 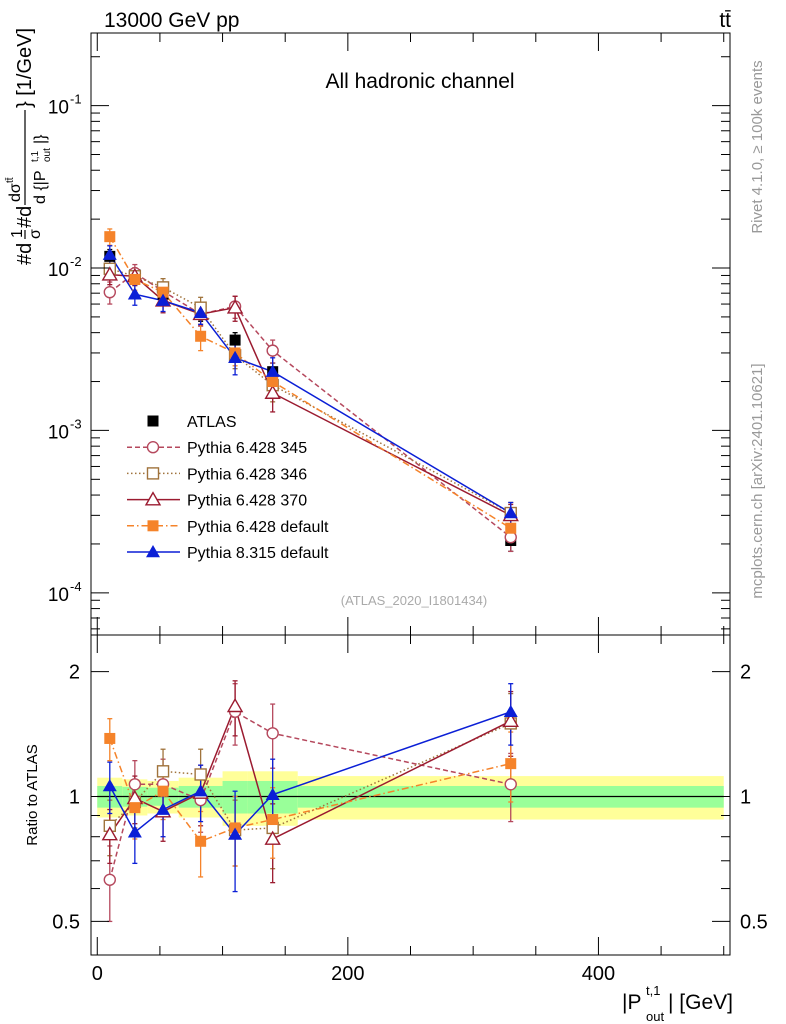 I want to click on energy-label: 13000 GeV pp, so click(x=171, y=20).